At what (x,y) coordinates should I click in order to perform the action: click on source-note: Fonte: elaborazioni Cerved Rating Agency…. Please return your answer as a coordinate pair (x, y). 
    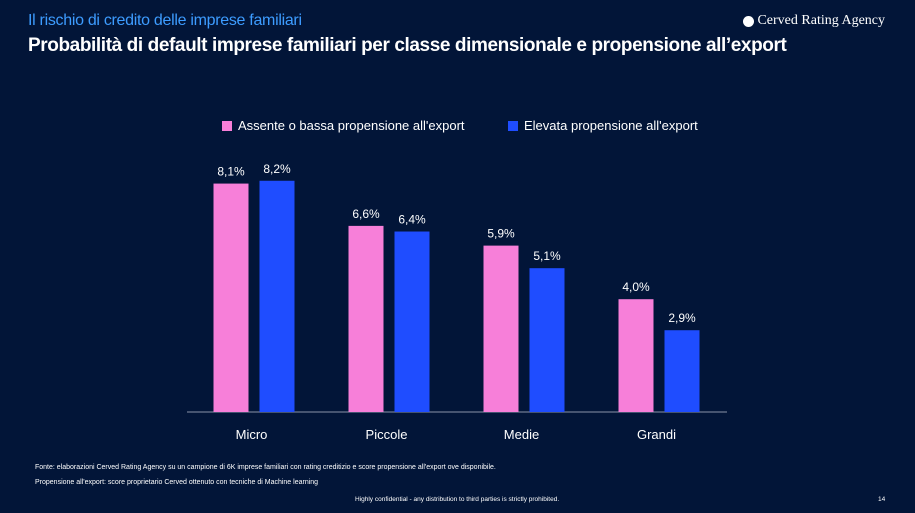
    Looking at the image, I should click on (265, 467).